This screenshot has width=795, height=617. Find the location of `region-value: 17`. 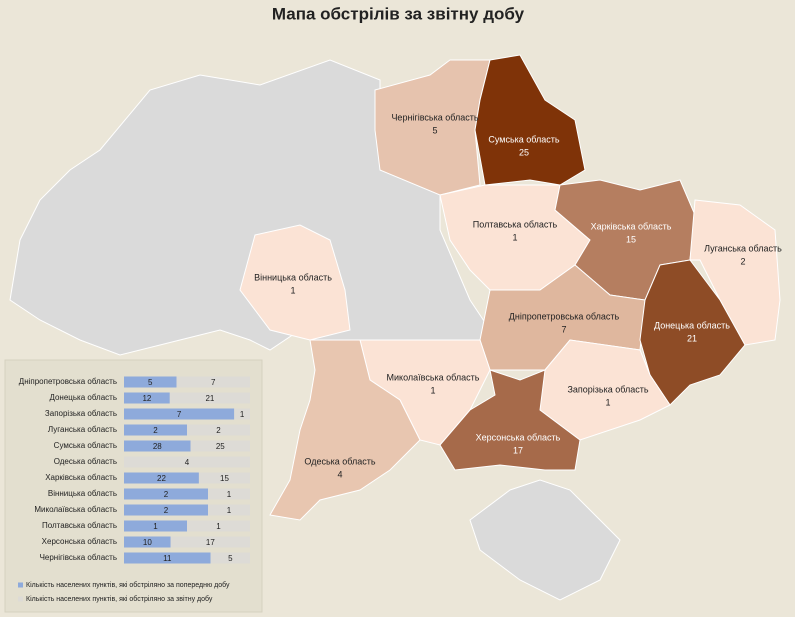

region-value: 17 is located at coordinates (518, 450).